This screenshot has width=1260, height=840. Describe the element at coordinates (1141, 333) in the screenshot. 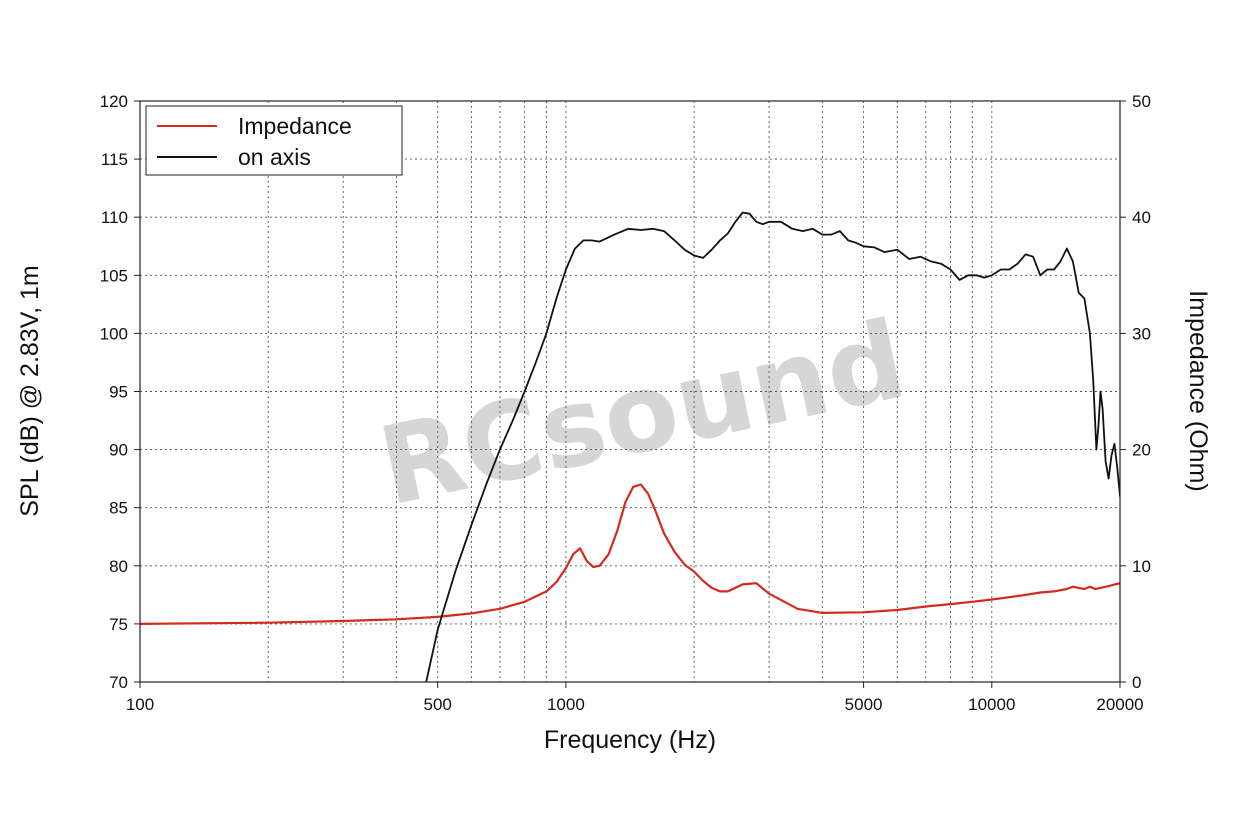

I see `y2-tick-label: 30` at that location.